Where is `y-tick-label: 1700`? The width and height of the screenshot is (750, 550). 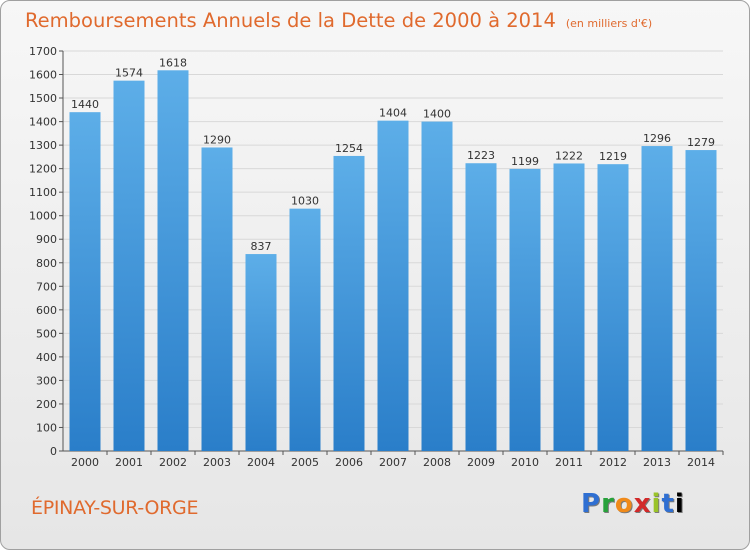 y-tick-label: 1700 is located at coordinates (43, 51).